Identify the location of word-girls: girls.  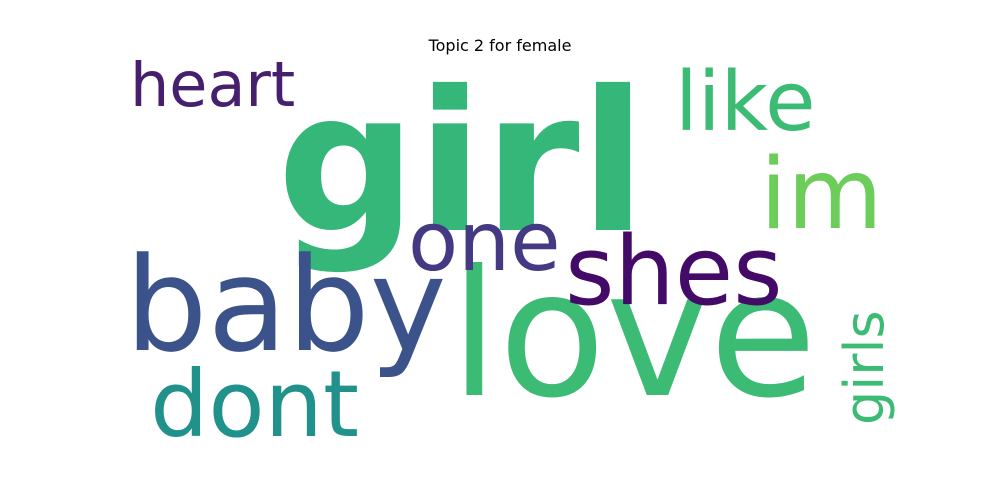
(864, 367).